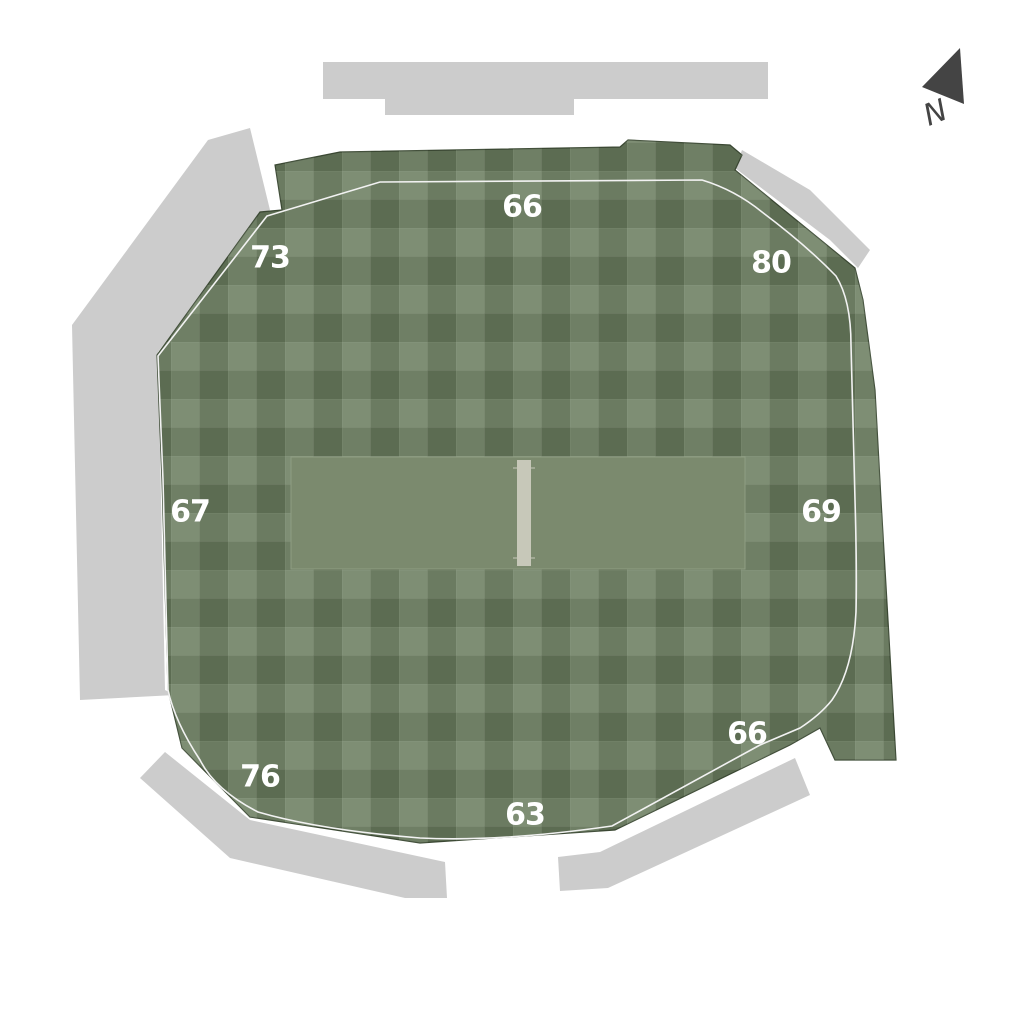 This screenshot has height=1024, width=1024. What do you see at coordinates (771, 263) in the screenshot?
I see `distance-north-east: 80` at bounding box center [771, 263].